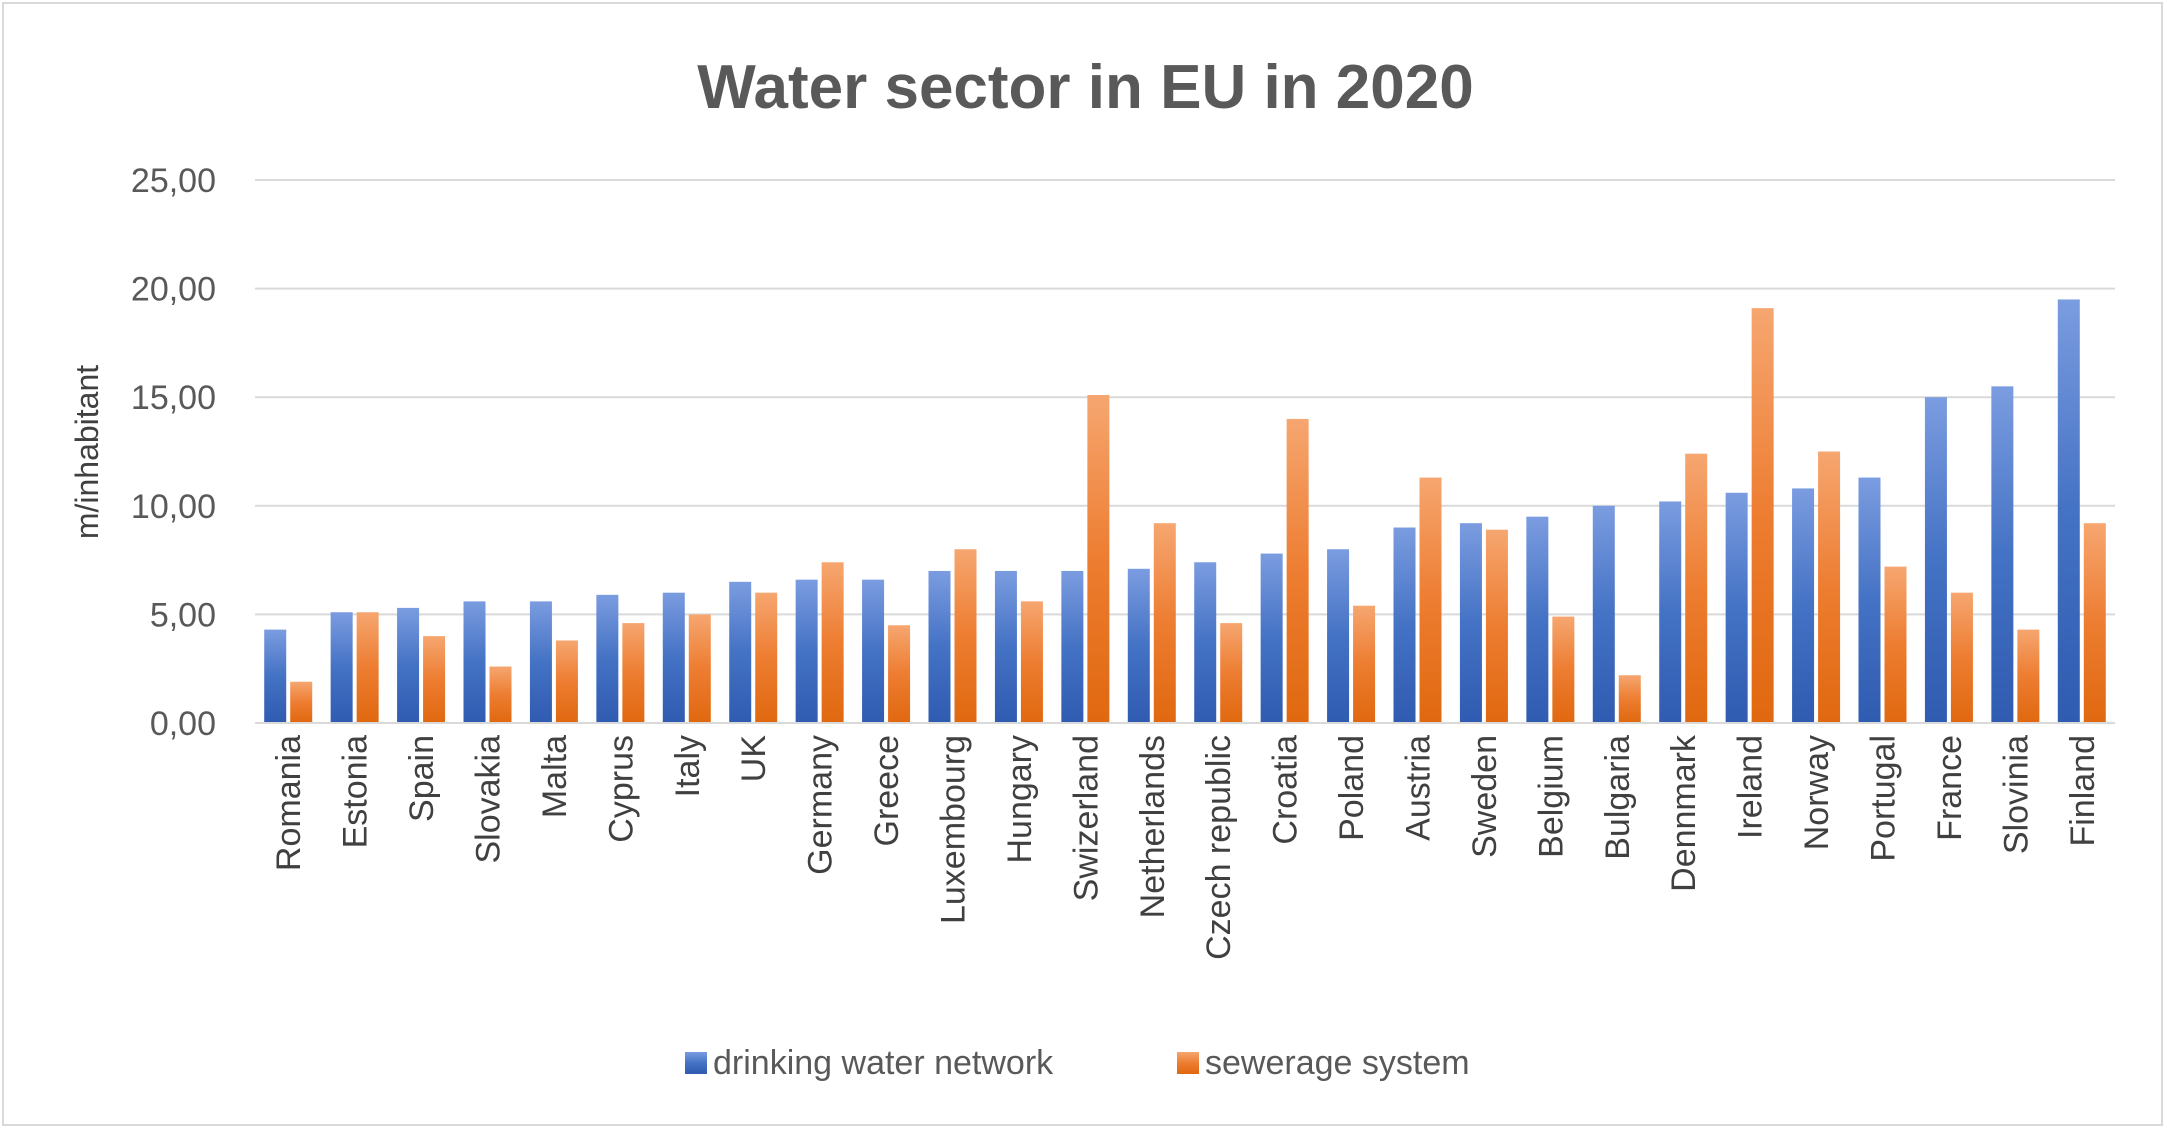  Describe the element at coordinates (1205, 642) in the screenshot. I see `bar-drinking-water-czech-republic` at that location.